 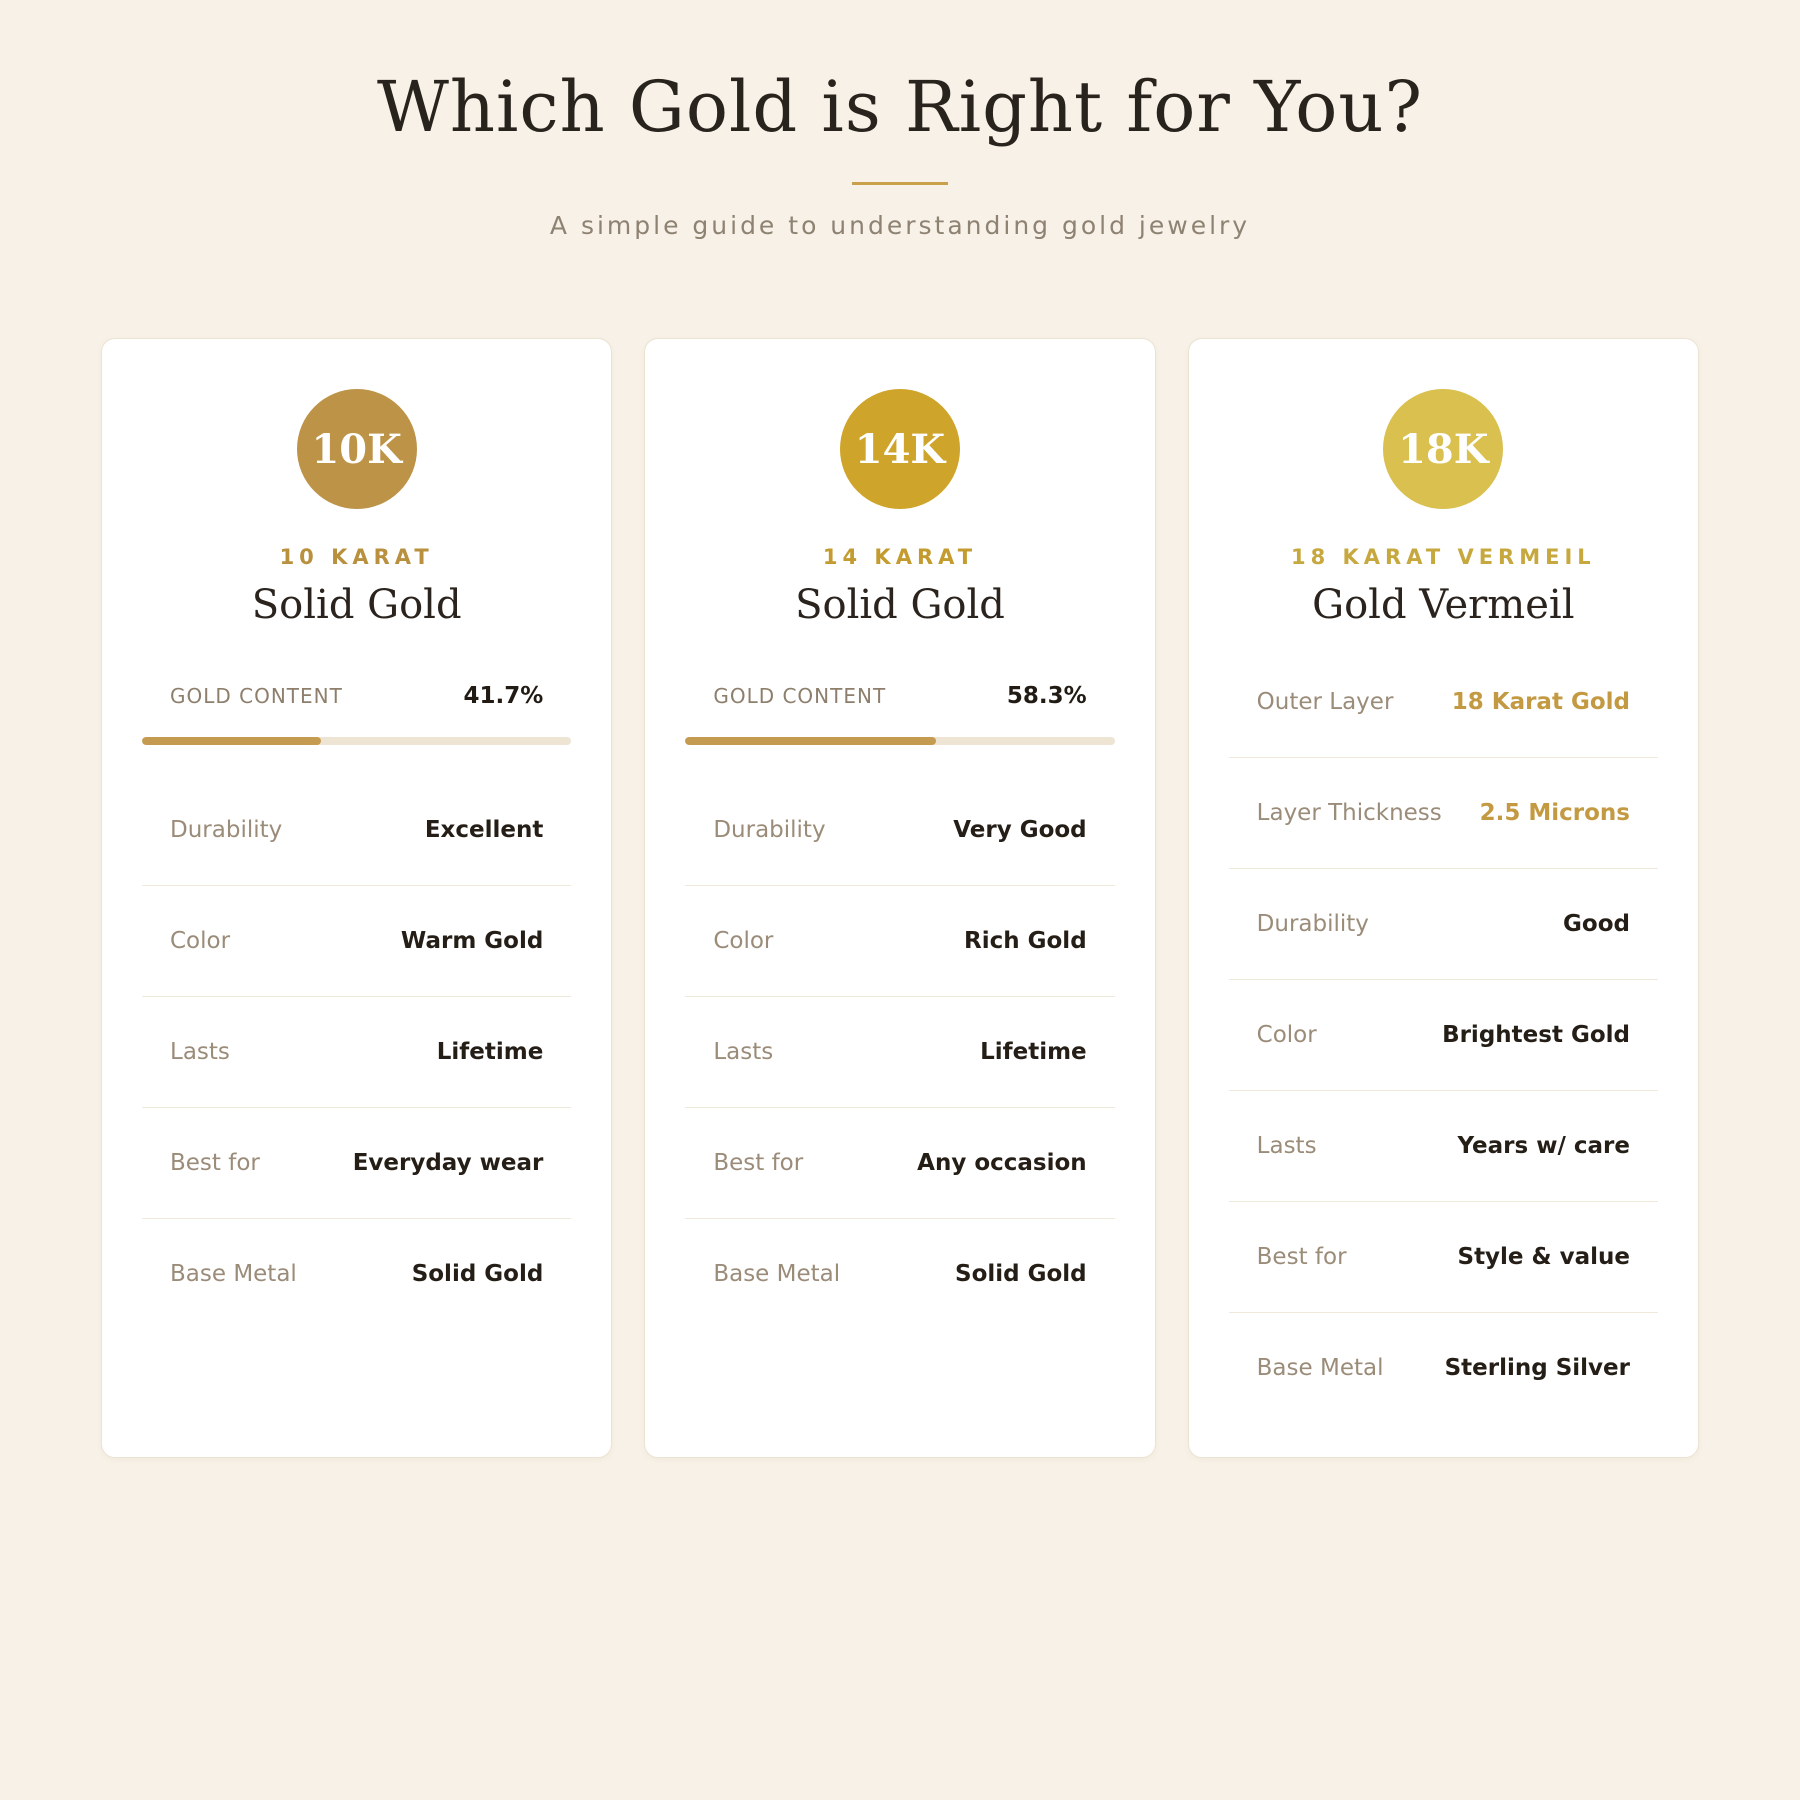 I want to click on karat-badge-14k: 14K, so click(x=899, y=449).